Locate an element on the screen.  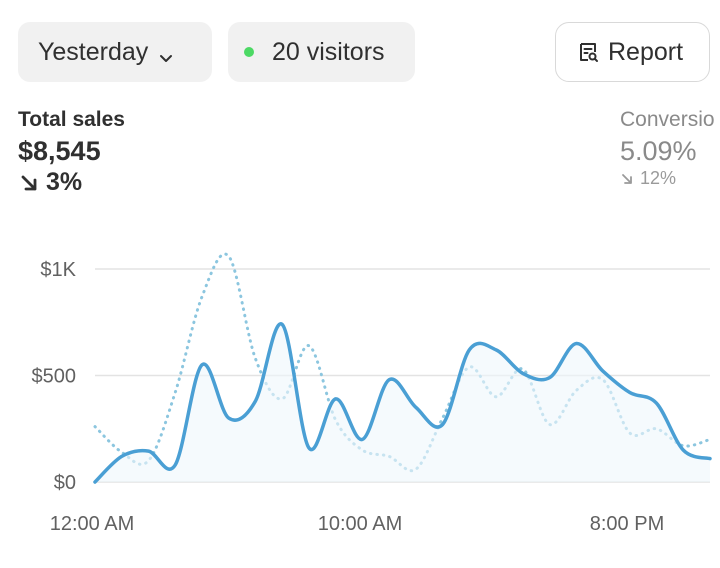
total-sales-label: Total sales is located at coordinates (71, 119).